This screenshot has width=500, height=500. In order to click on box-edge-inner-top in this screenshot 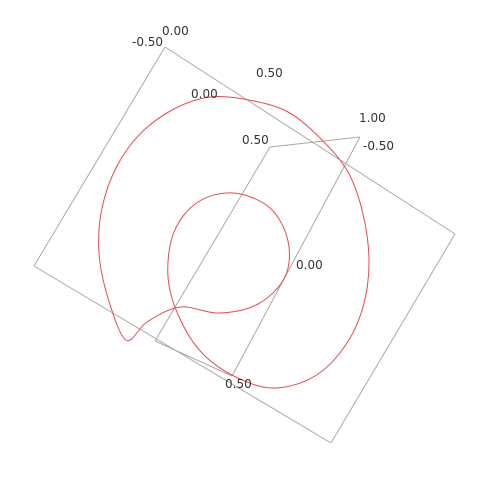, I will do `click(315, 142)`.